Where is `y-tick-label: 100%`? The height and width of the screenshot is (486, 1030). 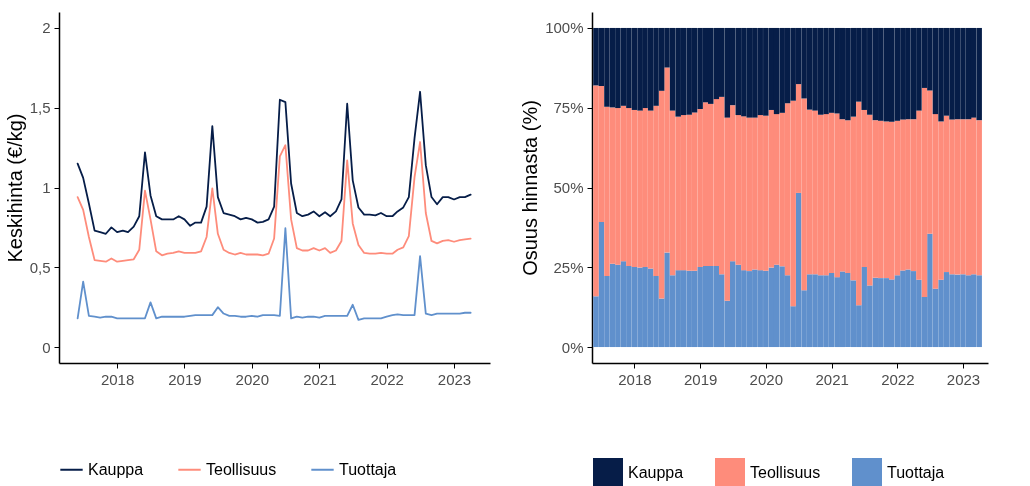 y-tick-label: 100% is located at coordinates (564, 28).